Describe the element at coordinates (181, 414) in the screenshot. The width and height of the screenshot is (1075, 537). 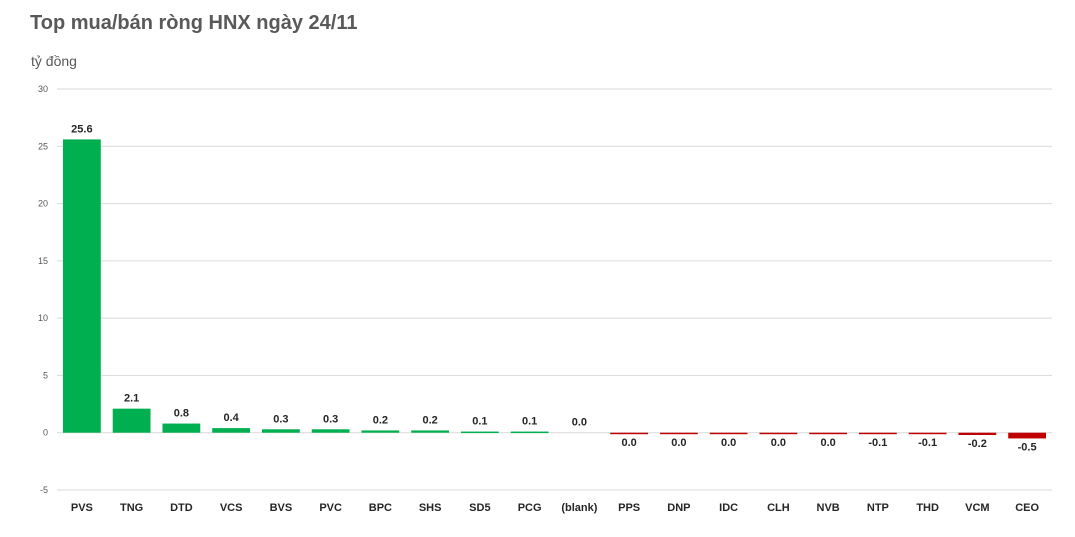
I see `data-label: 0.8` at that location.